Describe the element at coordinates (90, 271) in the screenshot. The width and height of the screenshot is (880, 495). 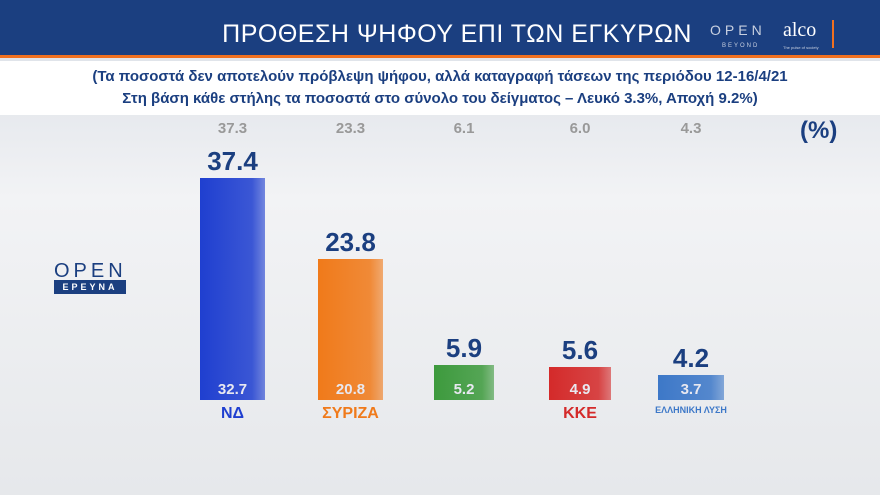
I see `open-logo-side: OPEN` at that location.